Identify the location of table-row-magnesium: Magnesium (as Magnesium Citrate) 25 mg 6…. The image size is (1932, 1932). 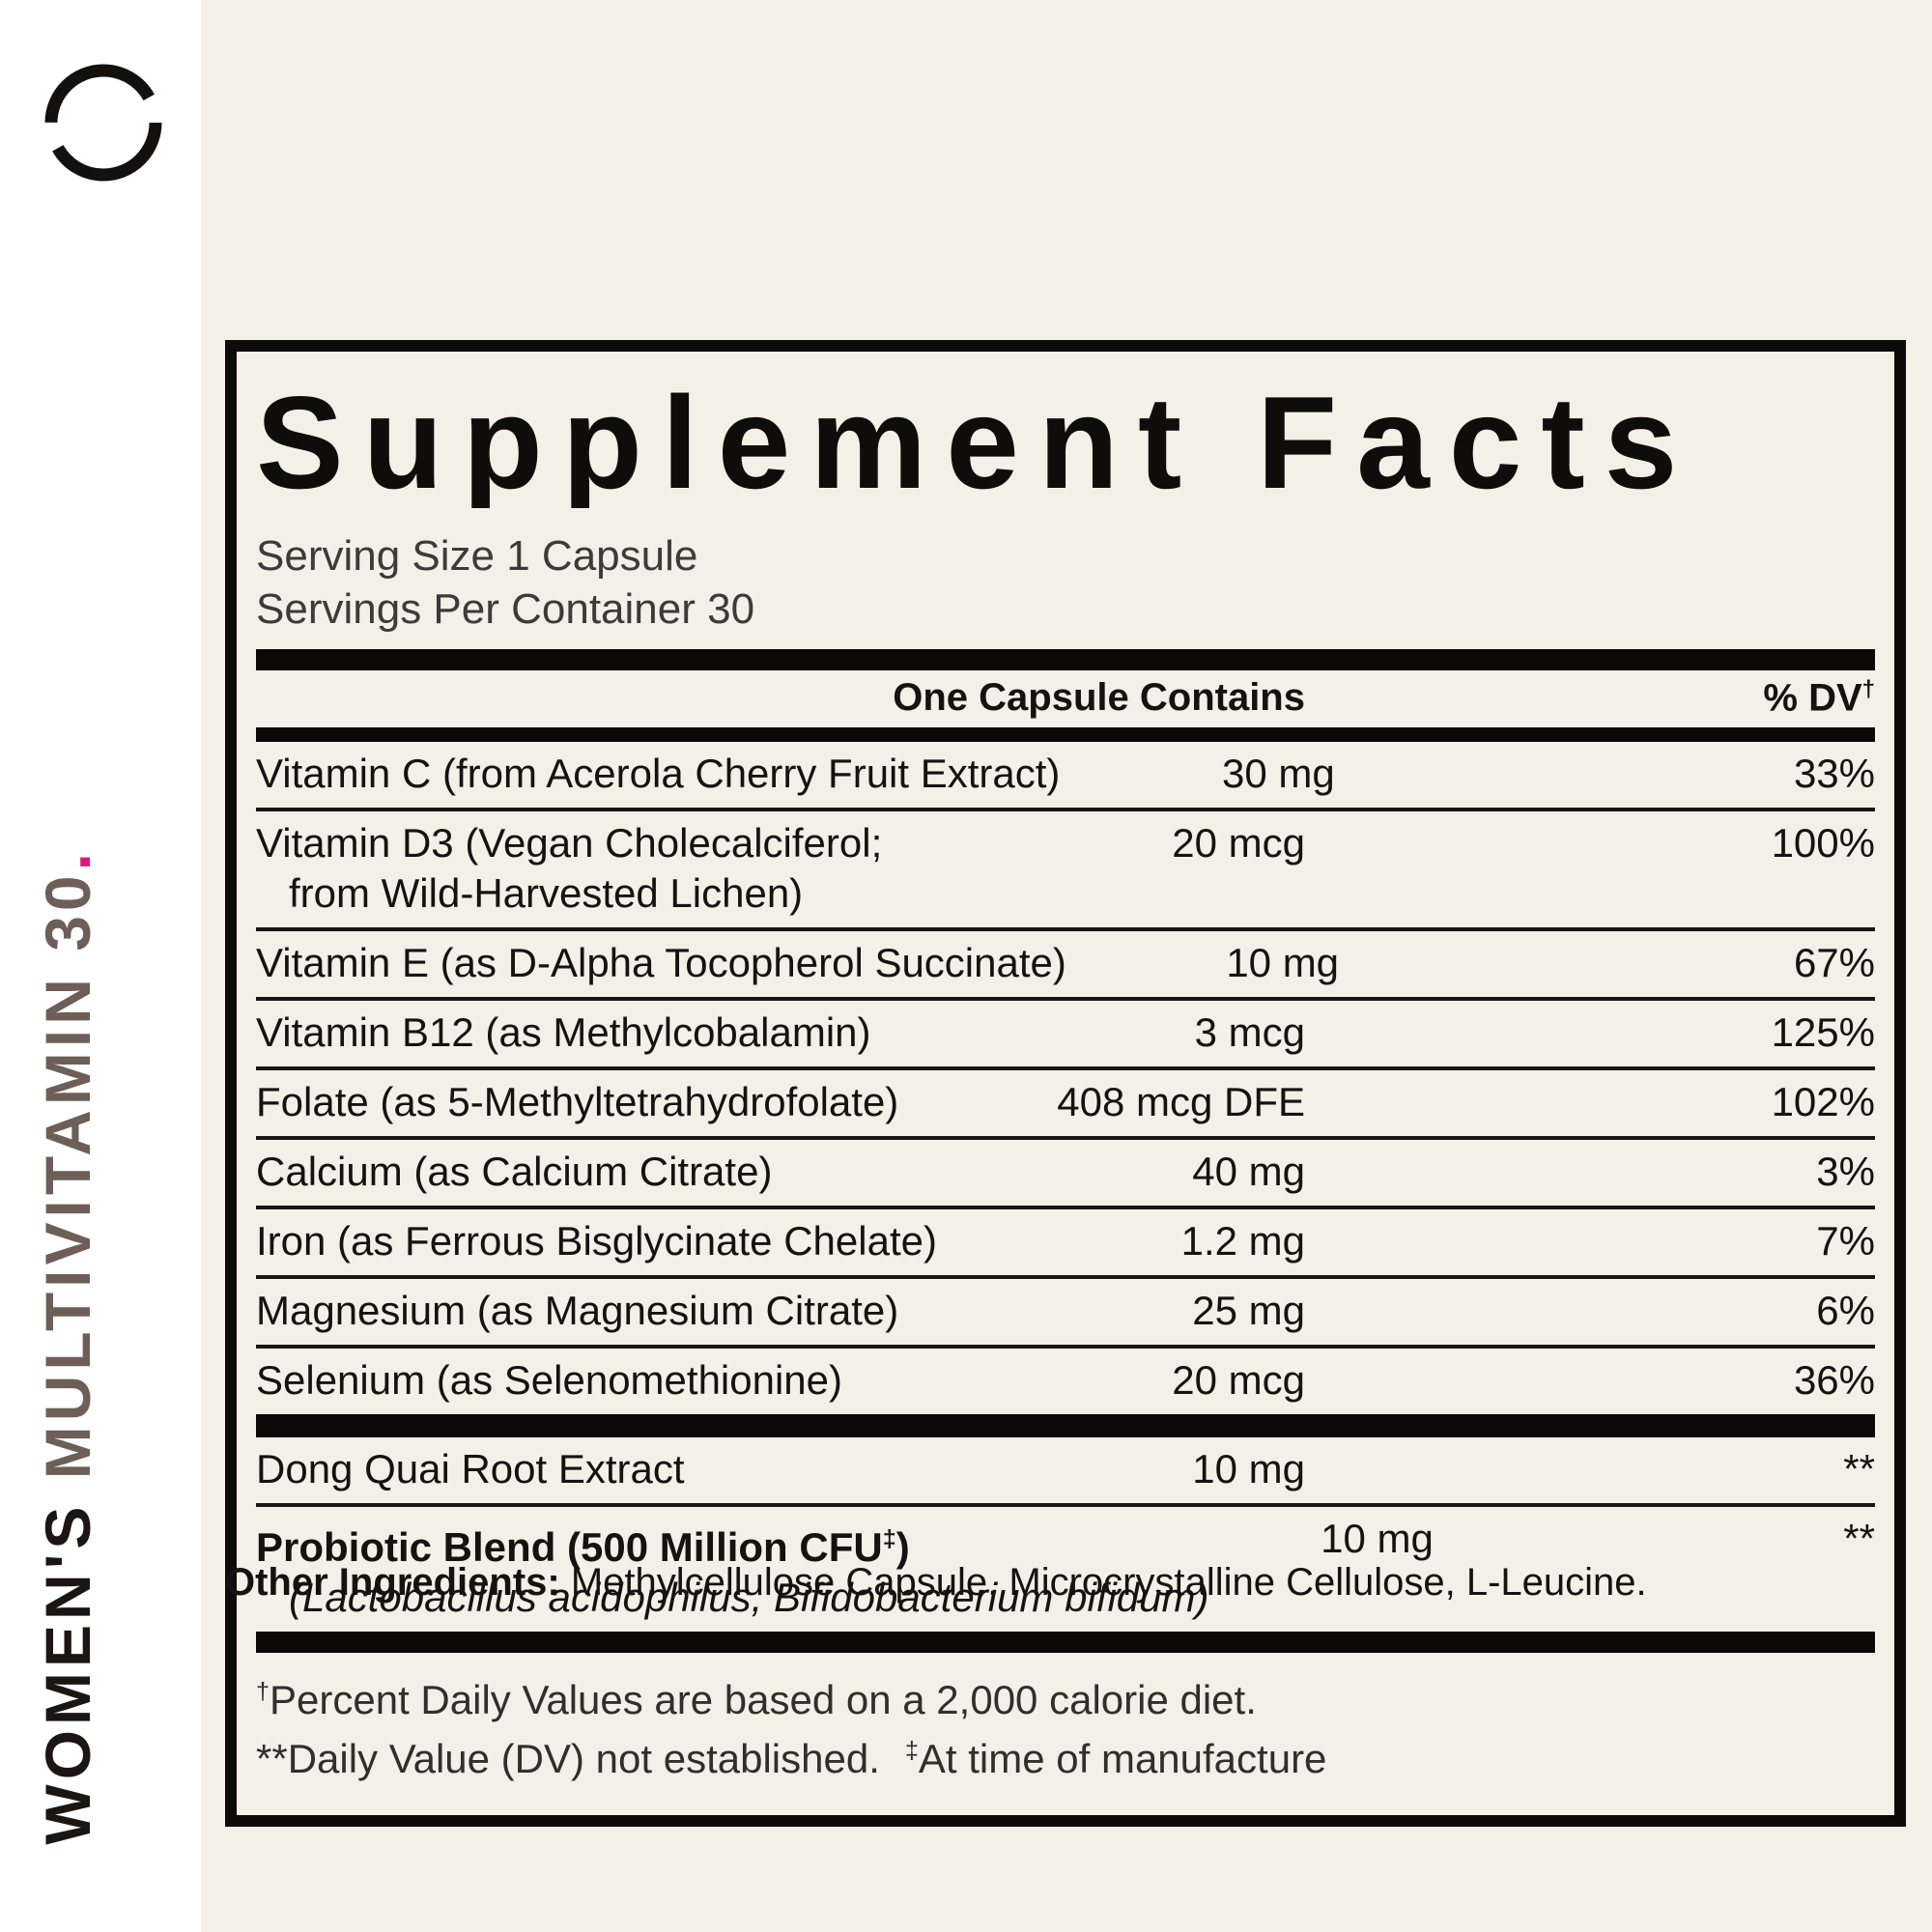
(1065, 1314).